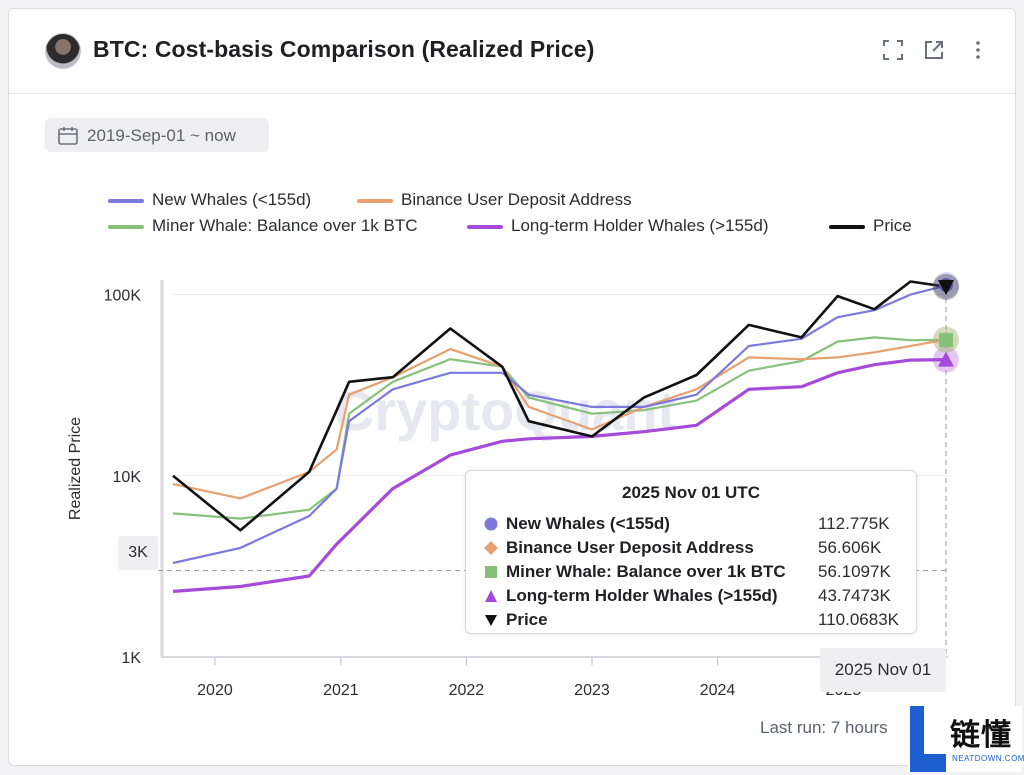 Image resolution: width=1024 pixels, height=775 pixels. I want to click on tooltip-row-price: Price 110.0683K, so click(694, 621).